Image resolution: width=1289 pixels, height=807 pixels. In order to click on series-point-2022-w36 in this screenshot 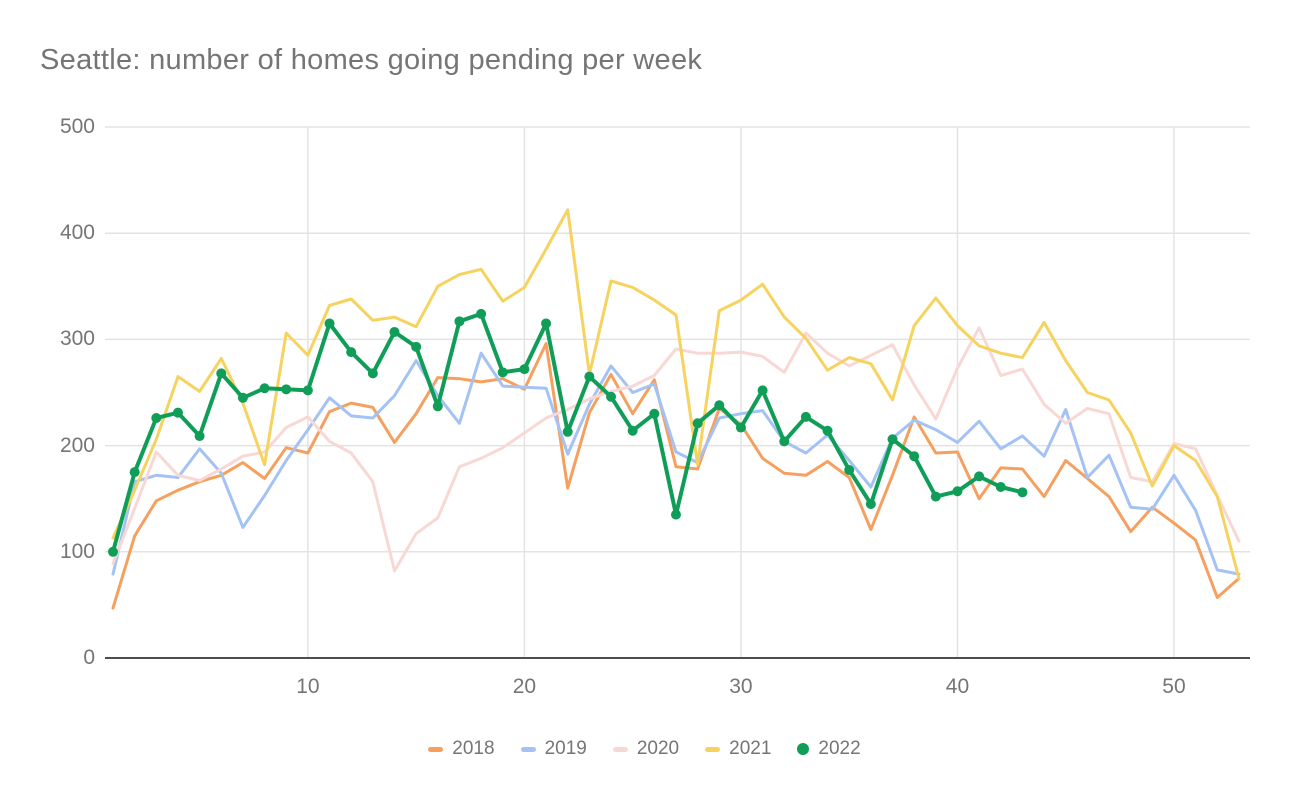, I will do `click(870, 504)`.